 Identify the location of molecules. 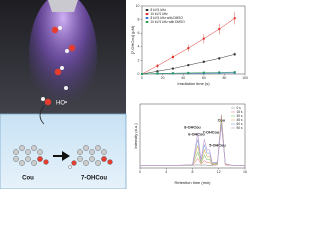
(63, 58).